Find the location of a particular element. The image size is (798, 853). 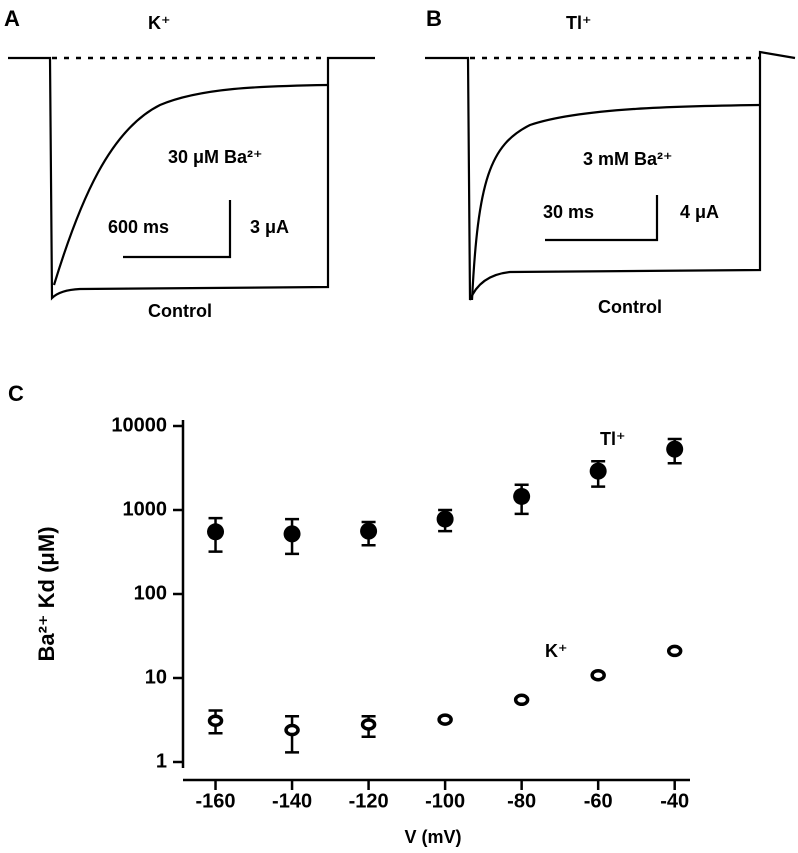

x-tick-label: -160 is located at coordinates (216, 801).